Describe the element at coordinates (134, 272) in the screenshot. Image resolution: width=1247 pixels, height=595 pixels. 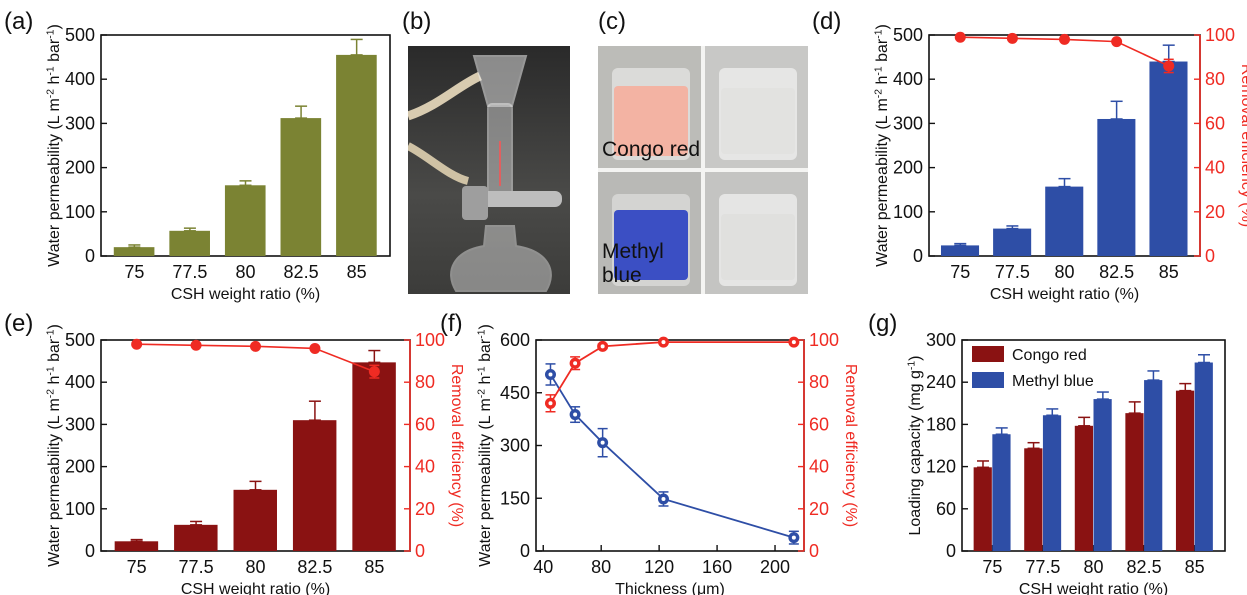
I see `chart-a-xtick-label: 75` at that location.